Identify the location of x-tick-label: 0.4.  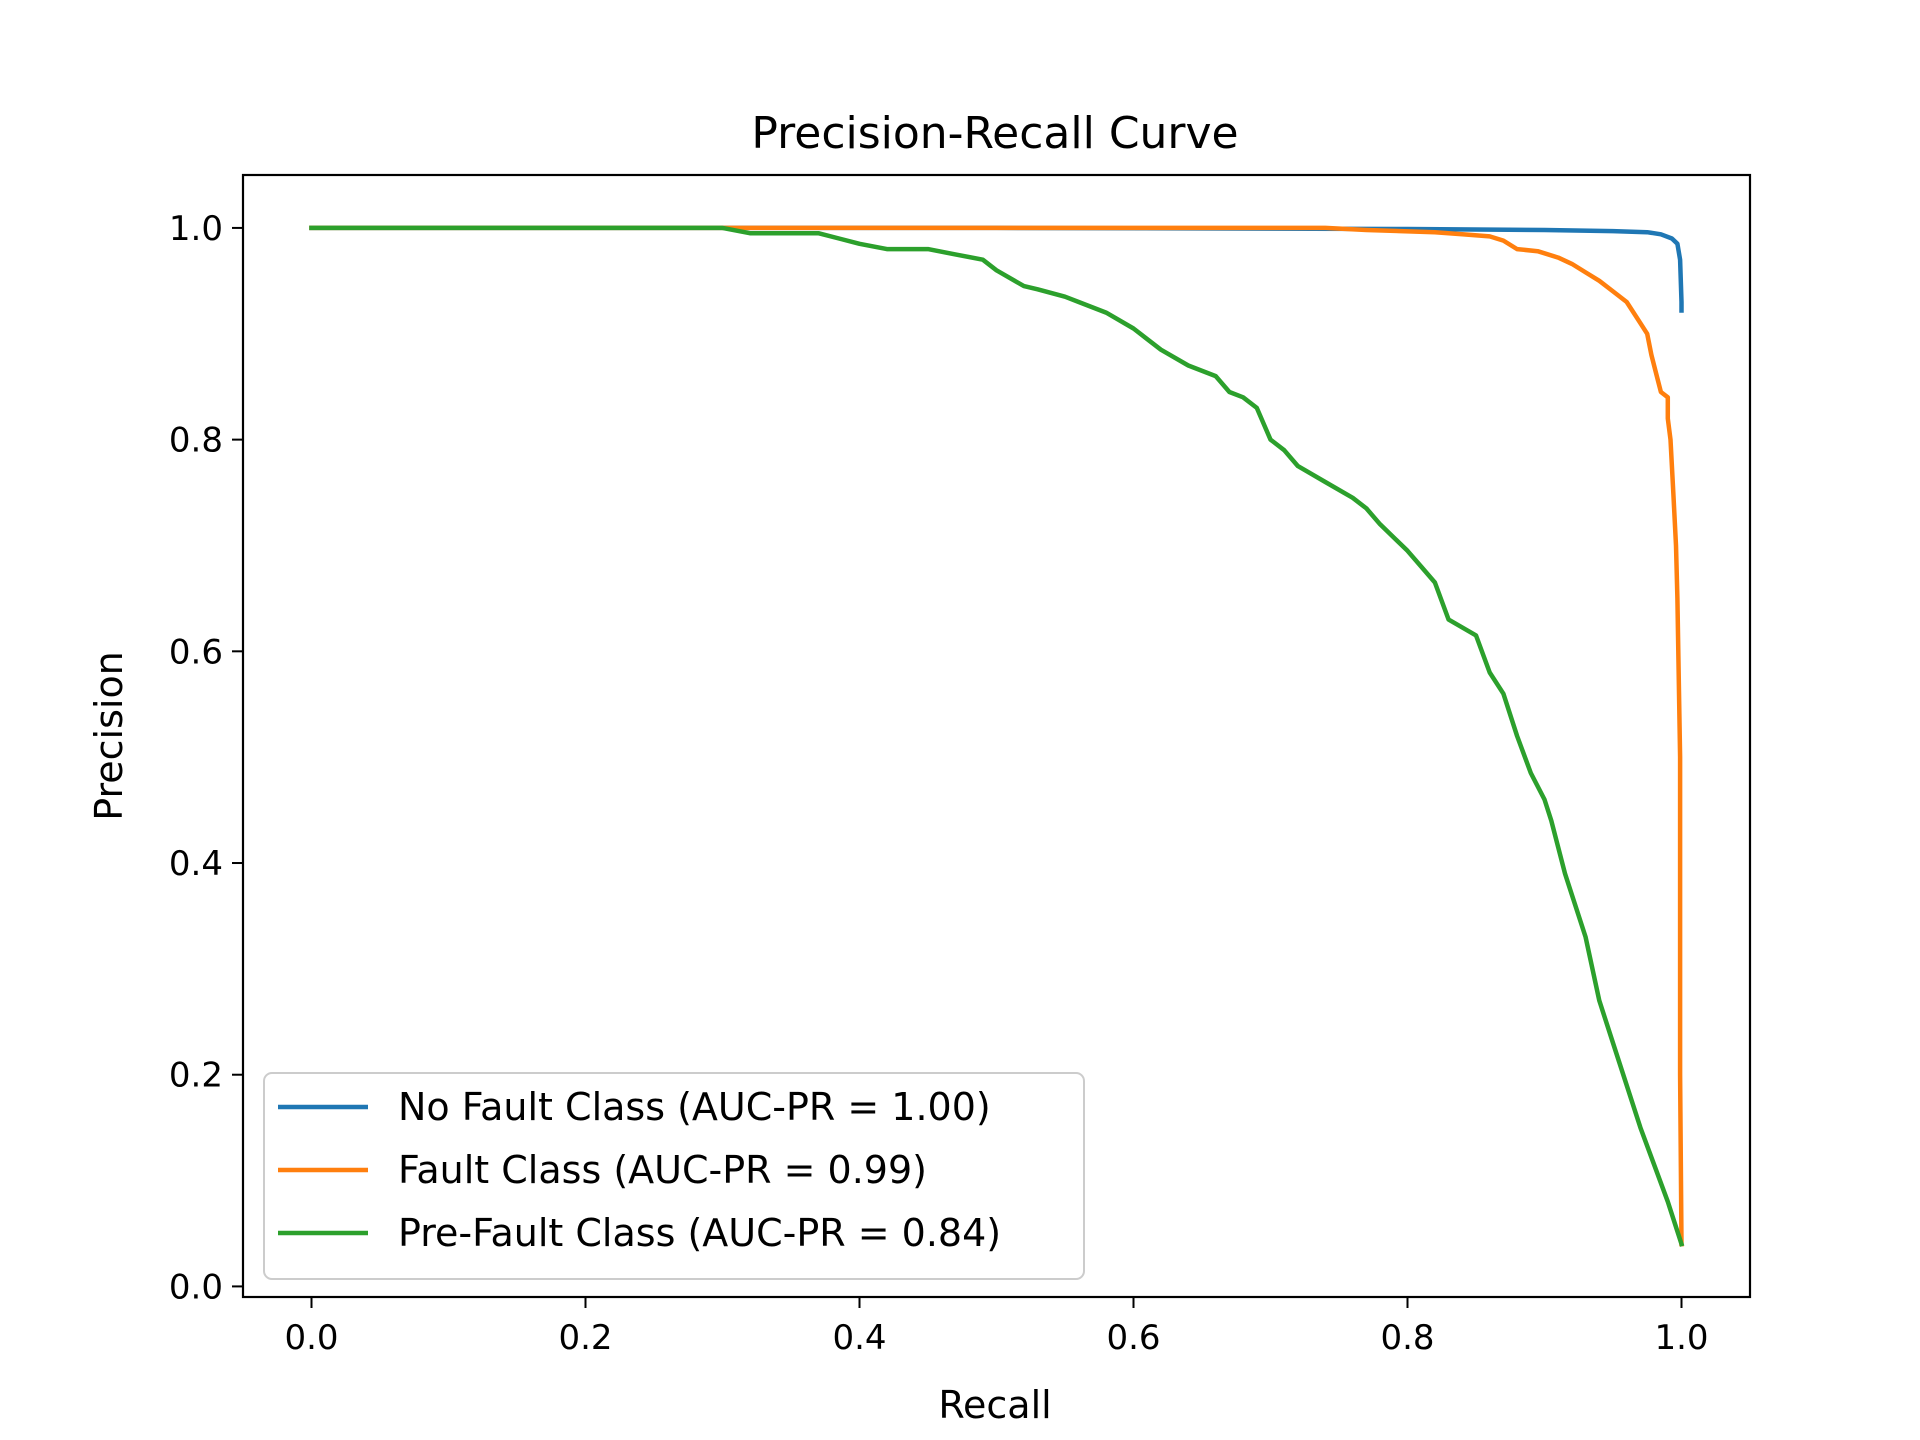
(859, 1338).